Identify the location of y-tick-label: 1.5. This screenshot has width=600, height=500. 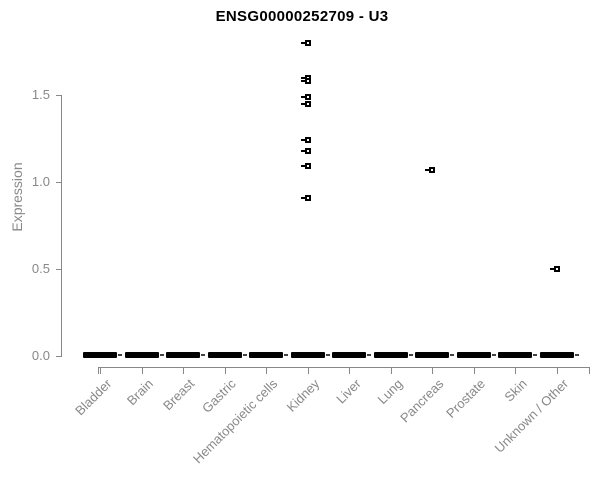
(40, 94).